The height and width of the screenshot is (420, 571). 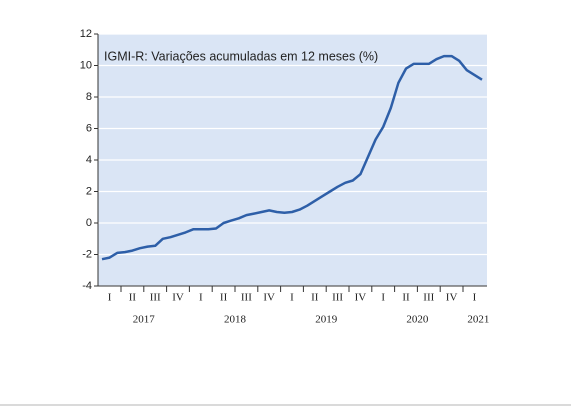 What do you see at coordinates (87, 254) in the screenshot?
I see `y-tick-label: -2` at bounding box center [87, 254].